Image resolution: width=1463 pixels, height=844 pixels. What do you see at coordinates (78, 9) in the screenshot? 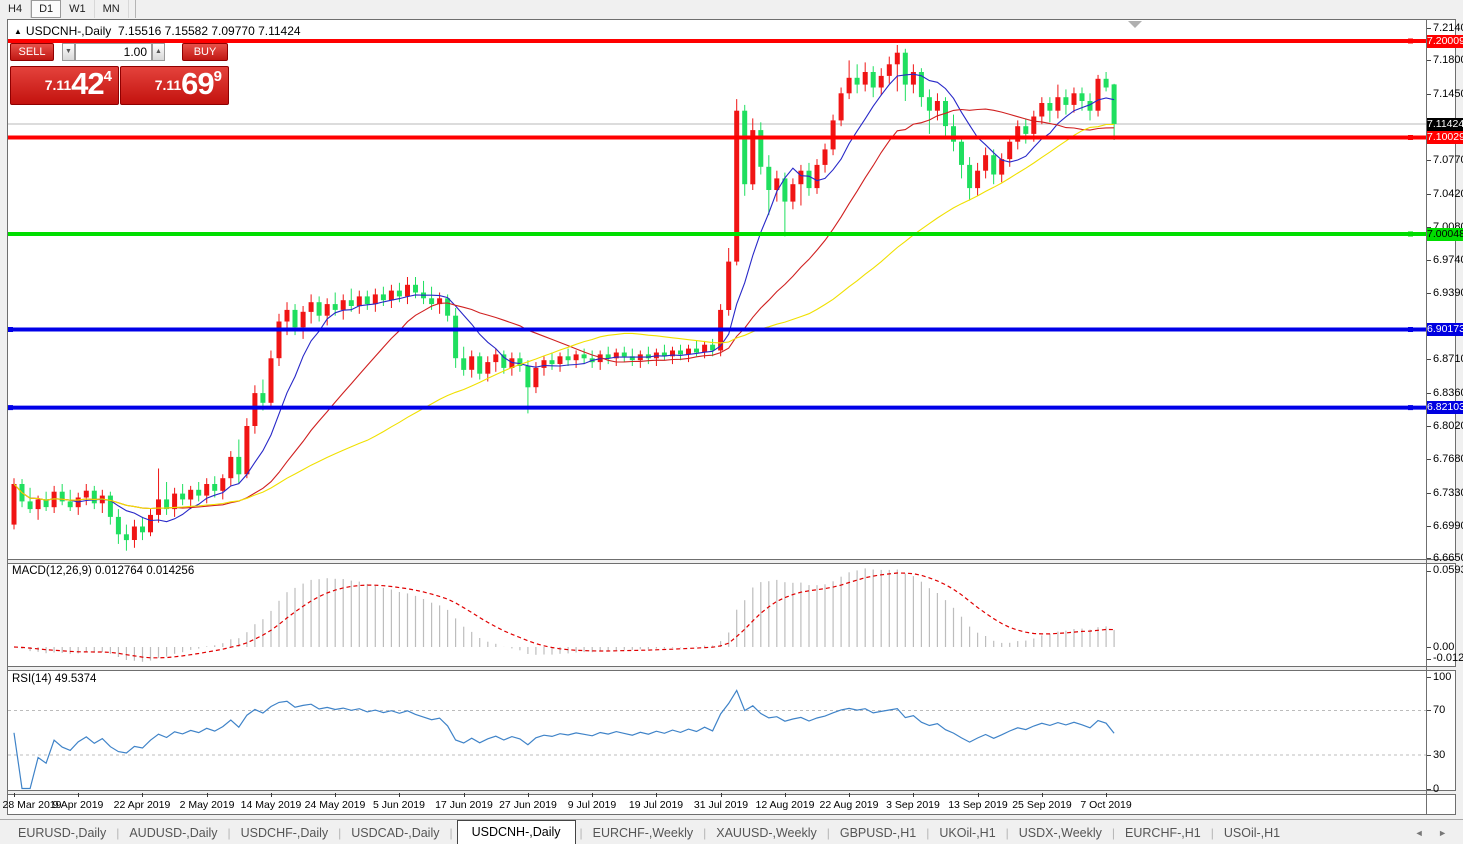
I see `timeframe-button-w1: W1` at bounding box center [78, 9].